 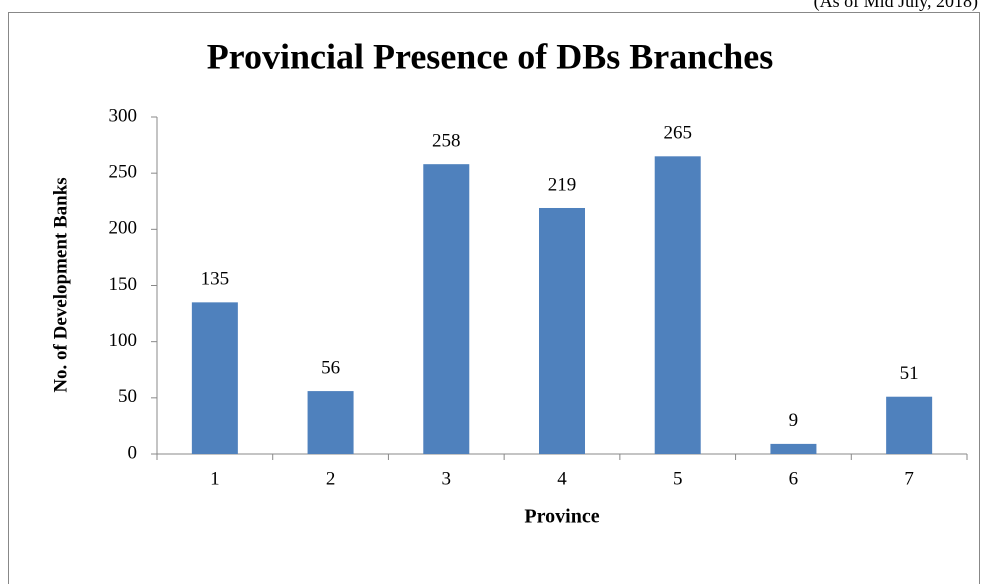 I want to click on x-tick-label: 1, so click(x=215, y=478).